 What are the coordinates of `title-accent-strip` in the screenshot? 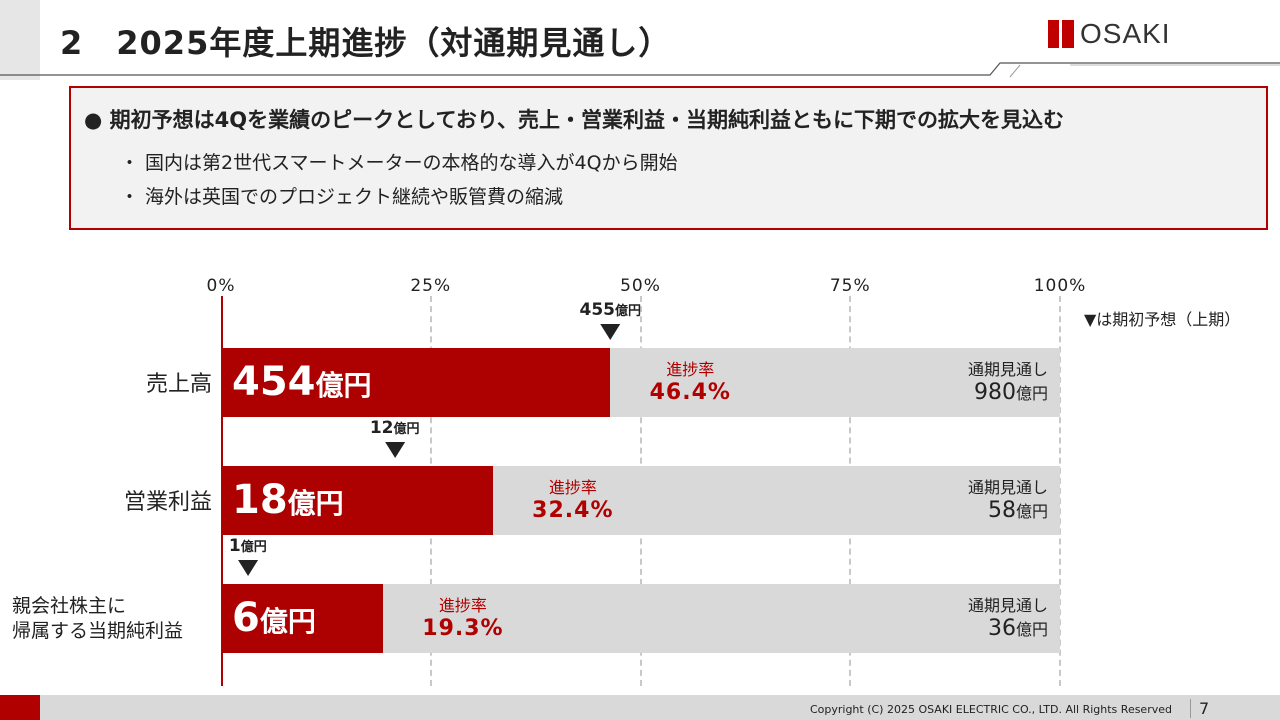 It's located at (20, 40).